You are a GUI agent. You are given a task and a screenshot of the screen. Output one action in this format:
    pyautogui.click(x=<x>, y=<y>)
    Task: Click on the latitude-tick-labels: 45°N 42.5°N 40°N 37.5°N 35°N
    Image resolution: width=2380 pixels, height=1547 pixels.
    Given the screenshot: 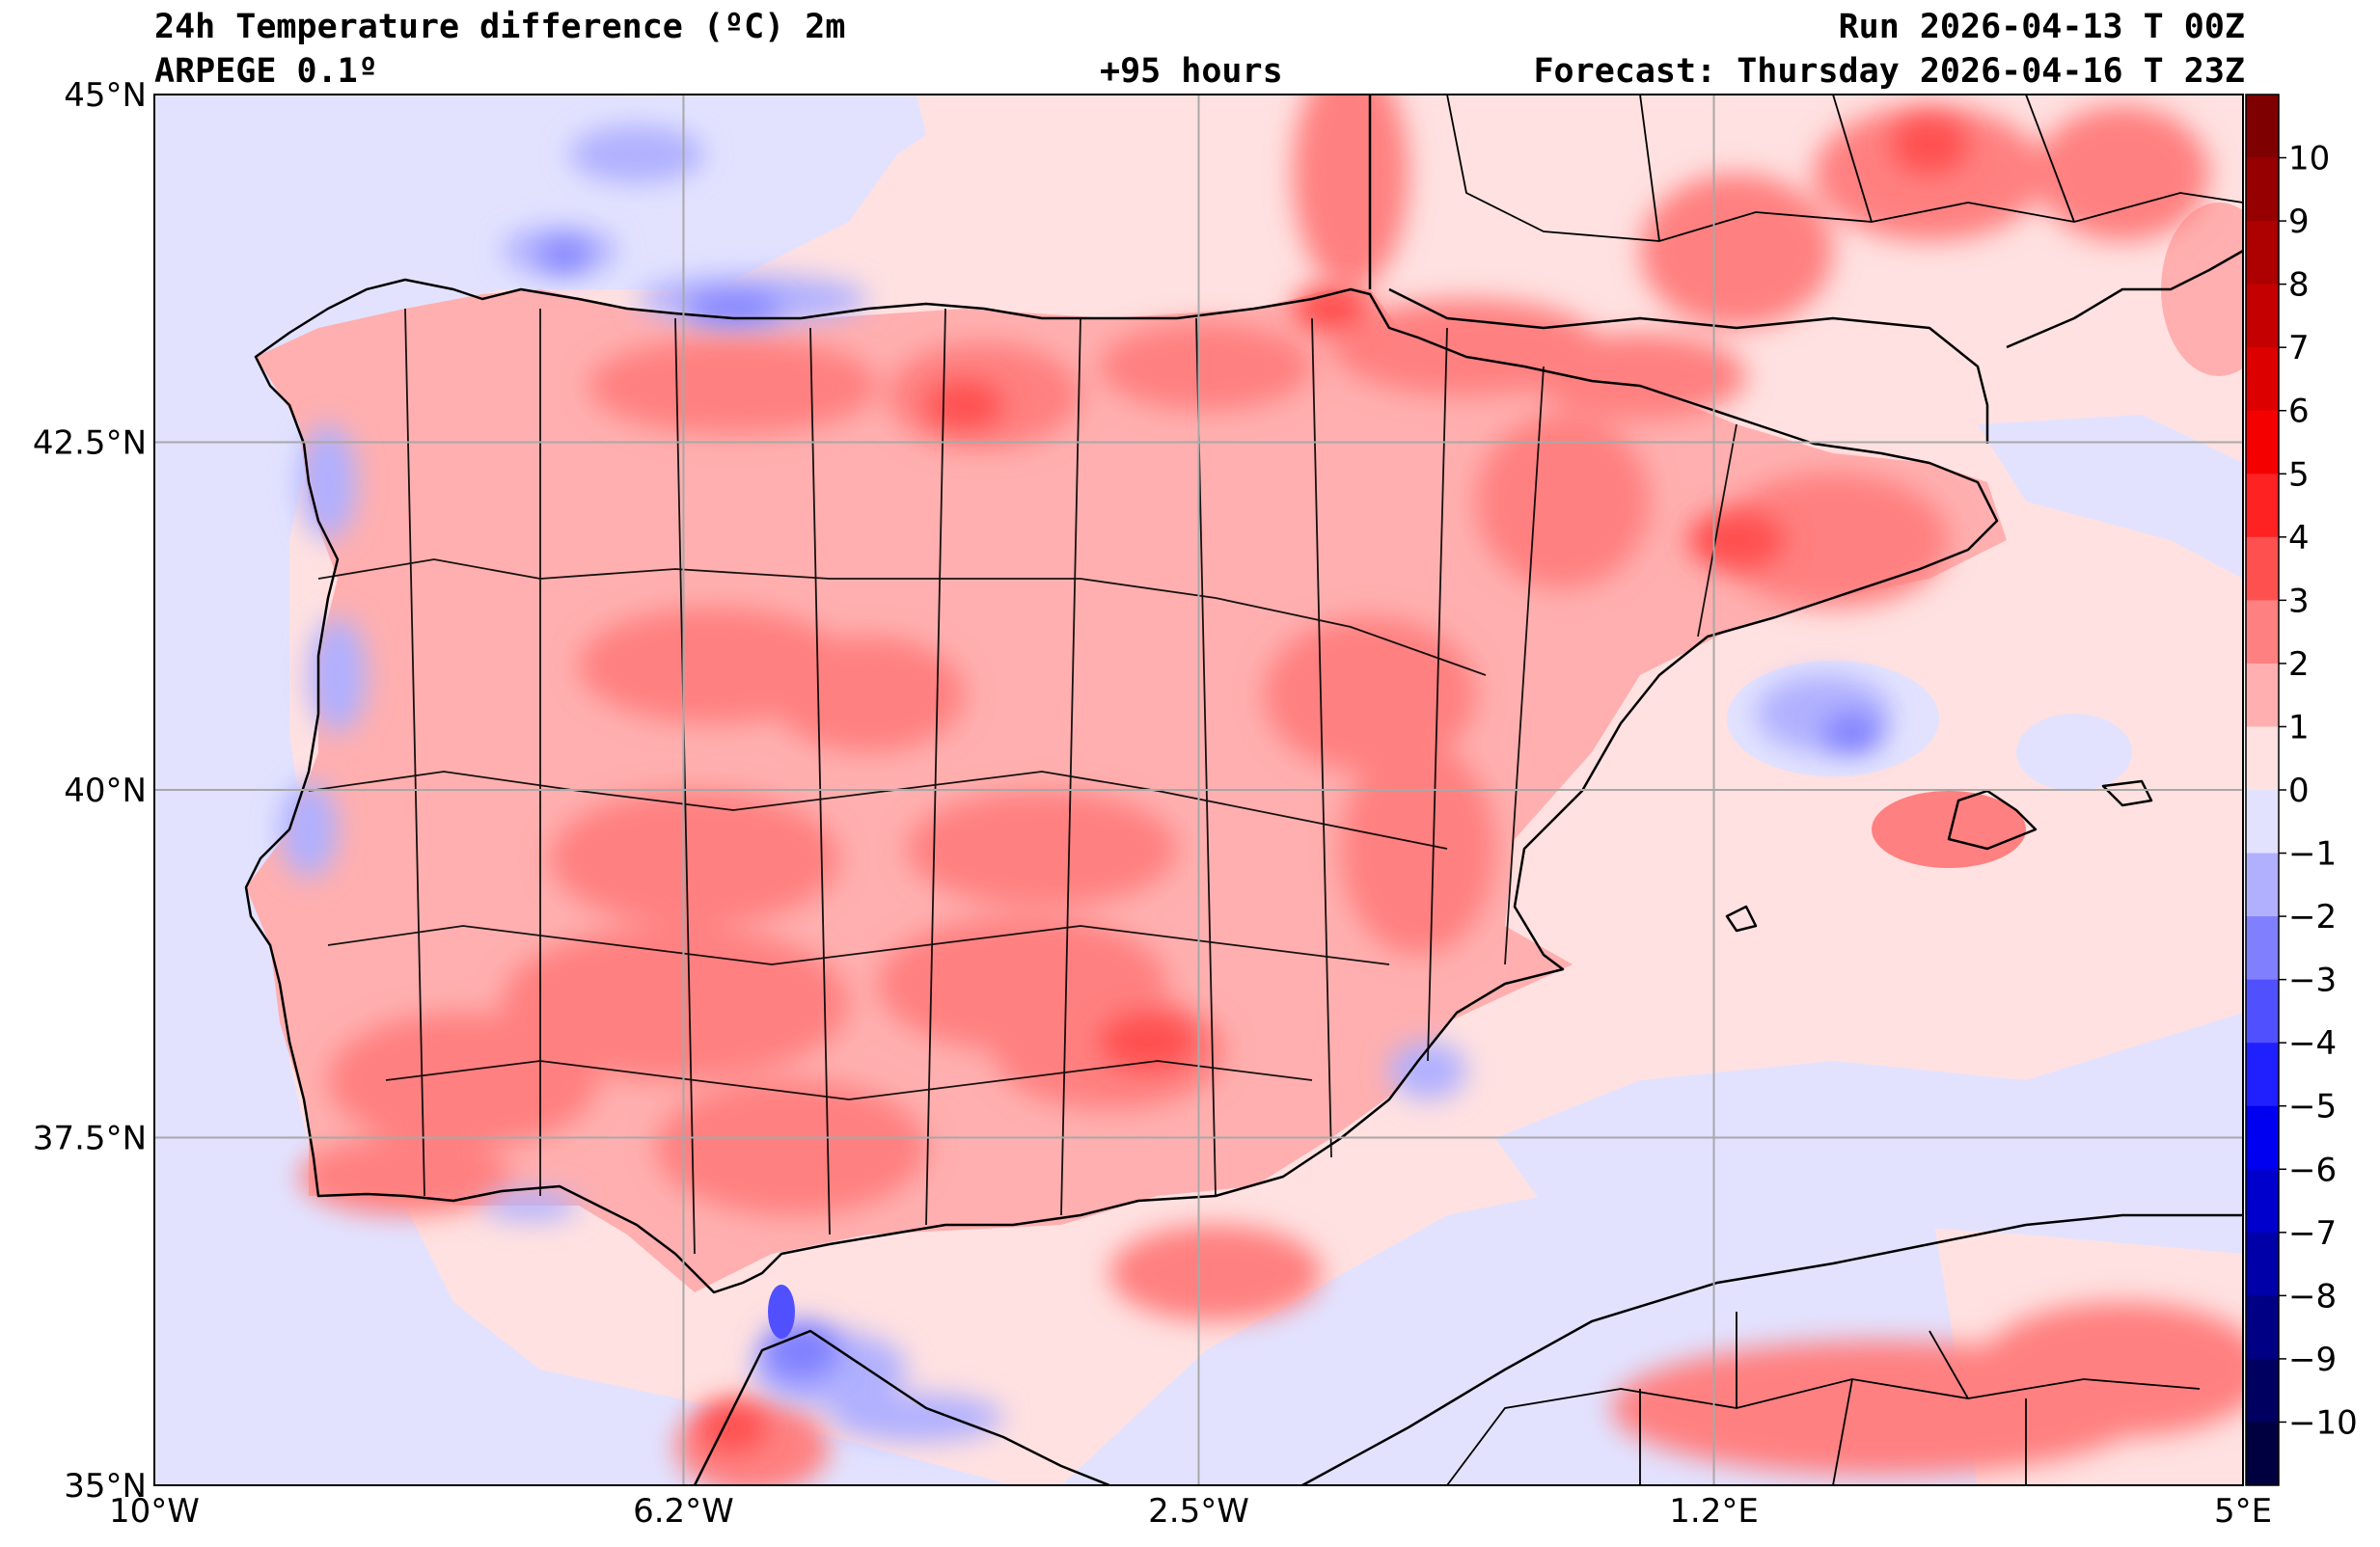 What is the action you would take?
    pyautogui.click(x=90, y=791)
    